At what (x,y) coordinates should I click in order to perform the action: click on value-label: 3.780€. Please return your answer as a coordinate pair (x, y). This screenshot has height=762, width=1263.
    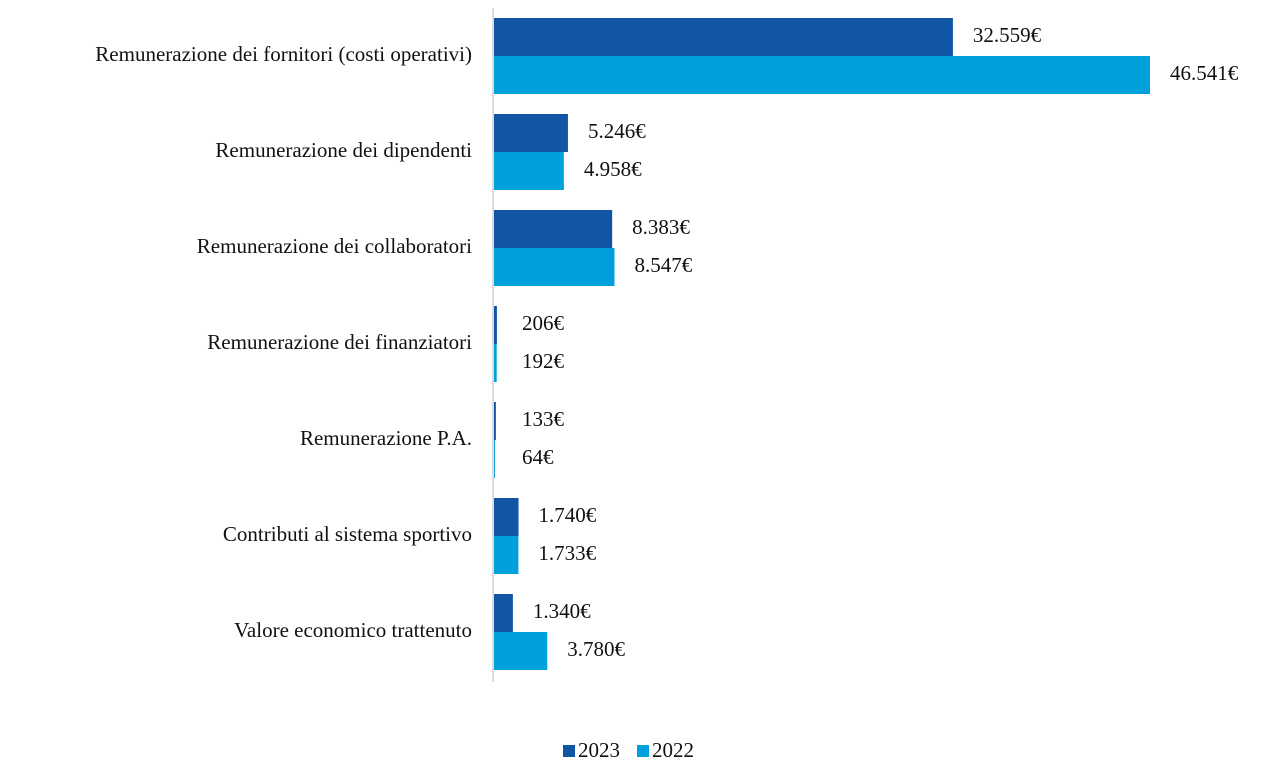
    Looking at the image, I should click on (596, 649).